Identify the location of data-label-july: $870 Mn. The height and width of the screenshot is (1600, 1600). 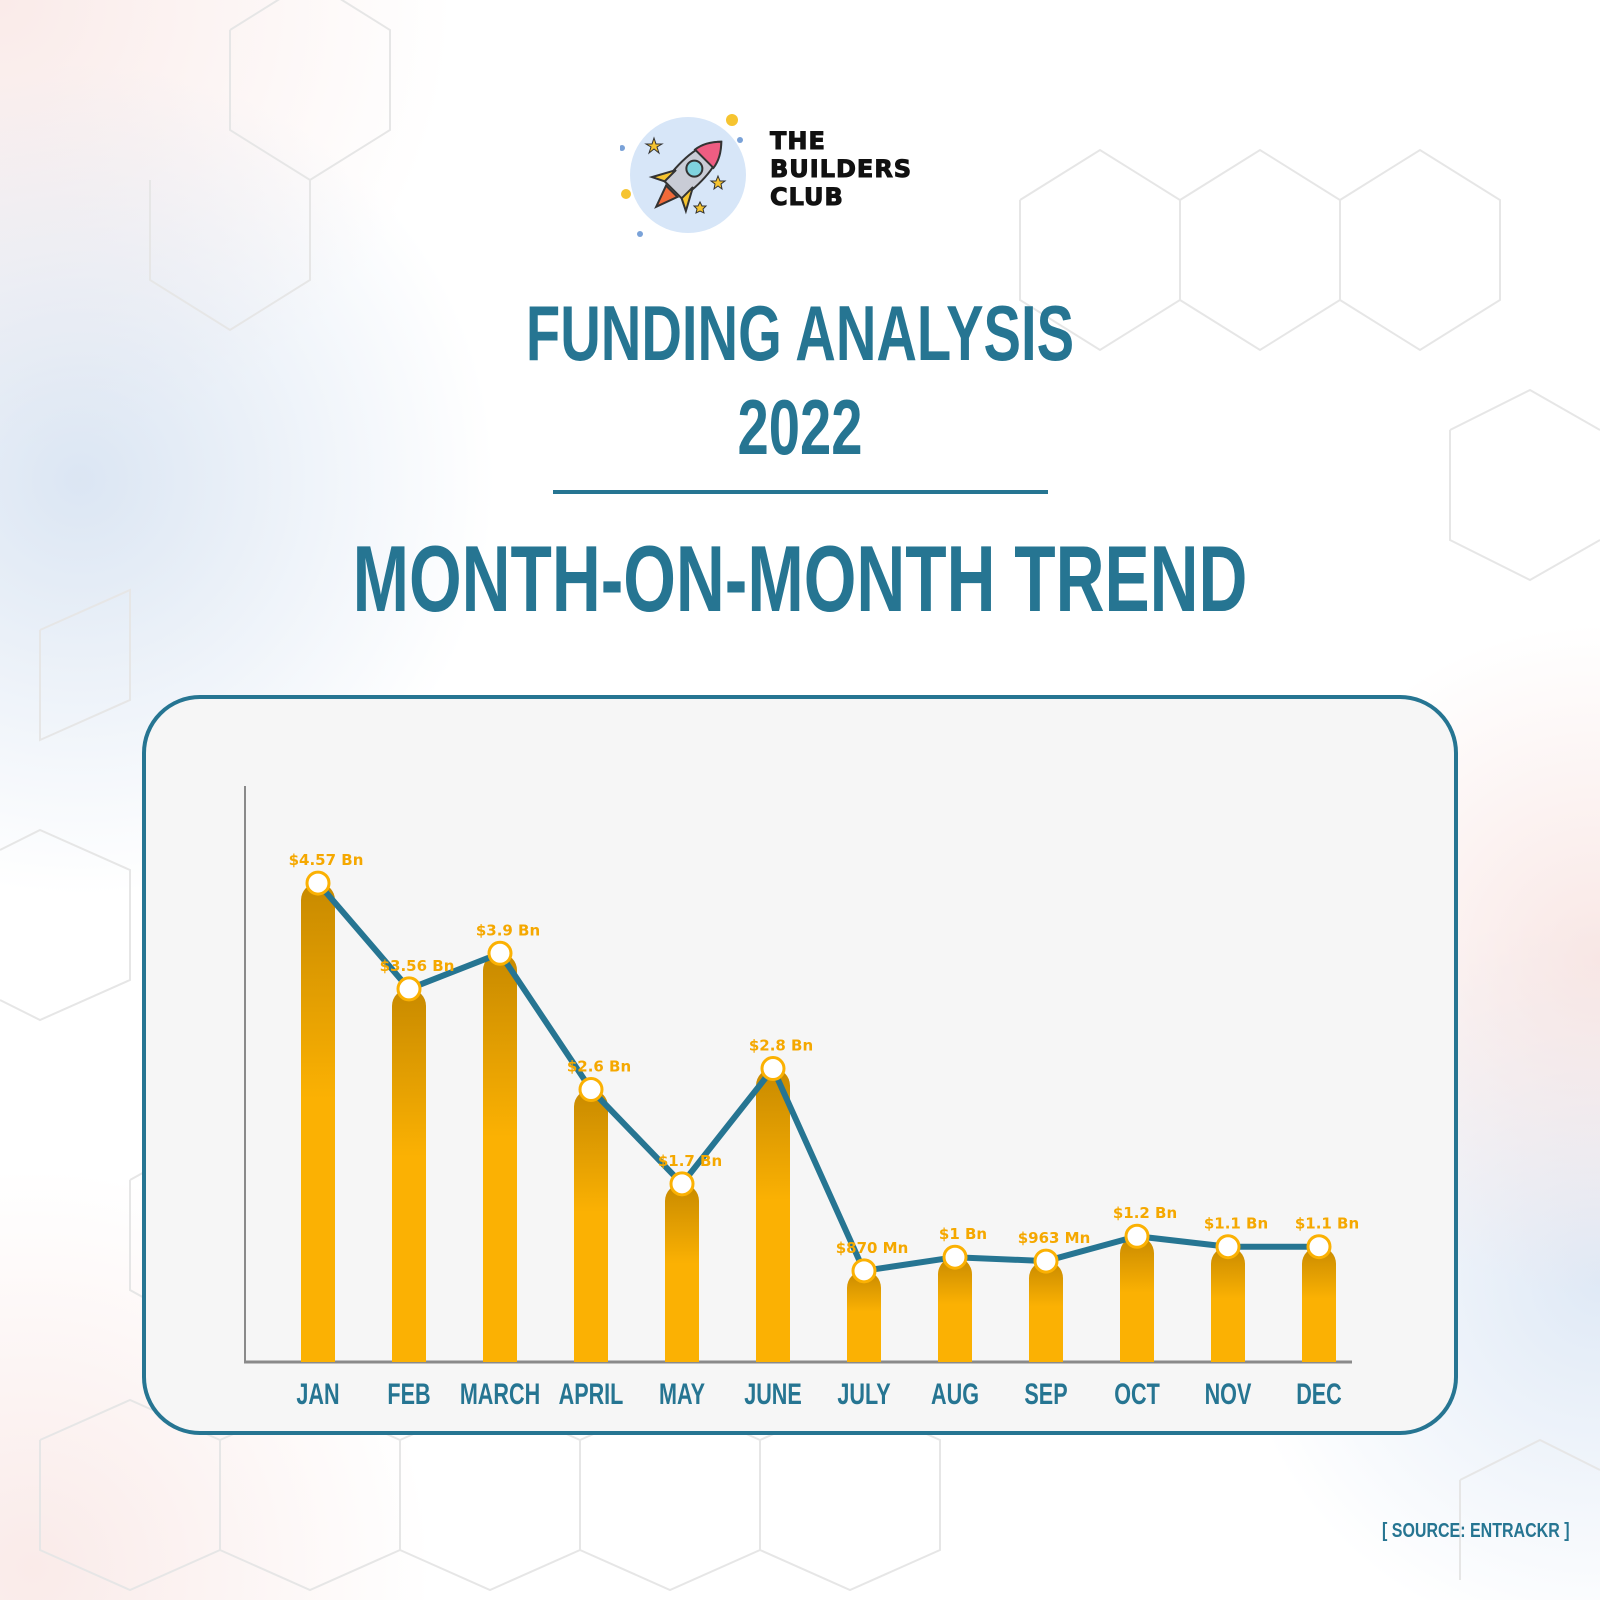
(872, 1248).